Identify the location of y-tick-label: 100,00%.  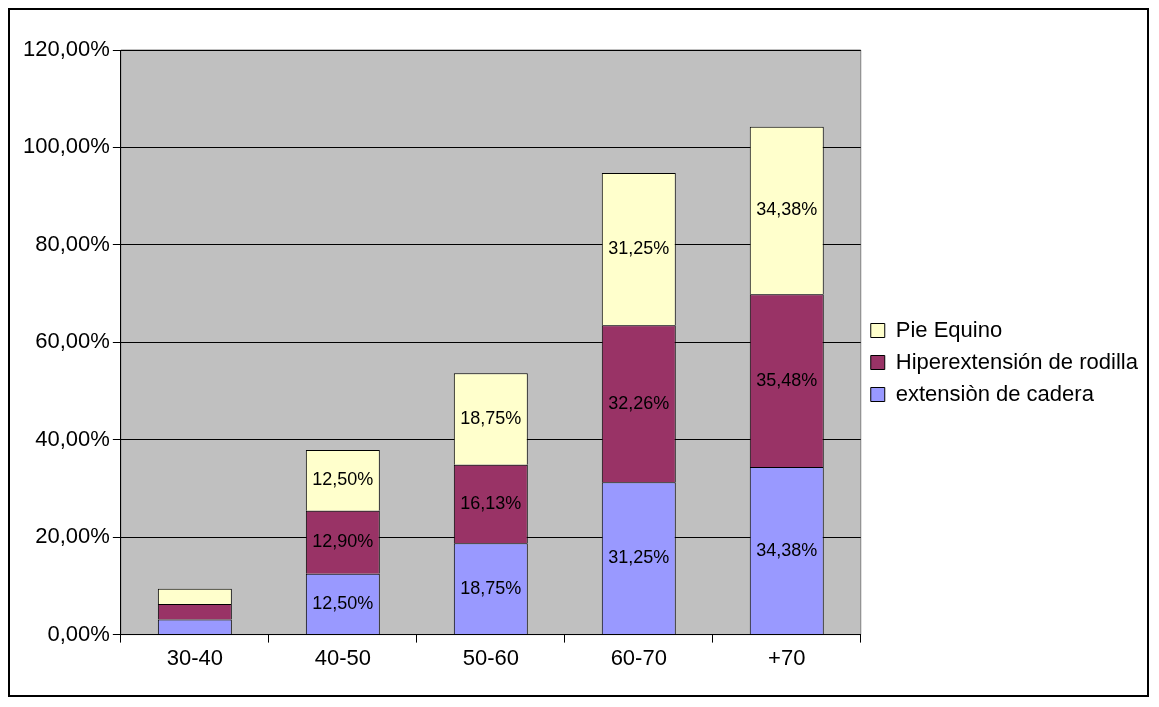
(66, 146).